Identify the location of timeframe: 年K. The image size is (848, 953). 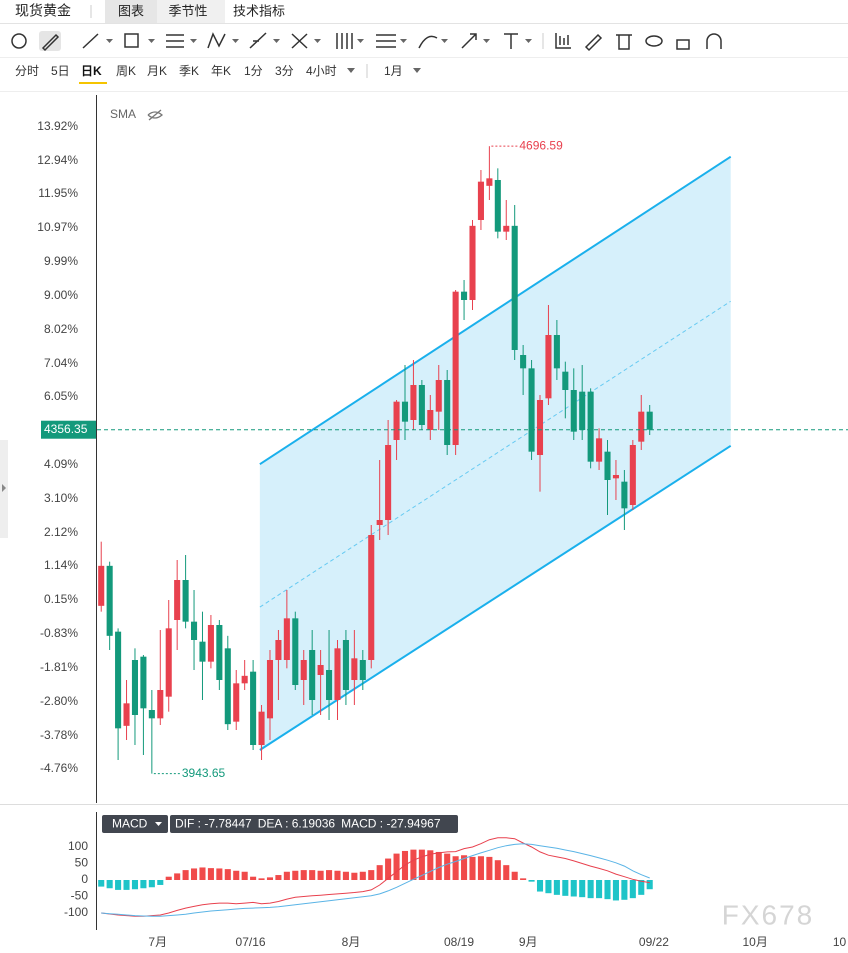
(221, 71).